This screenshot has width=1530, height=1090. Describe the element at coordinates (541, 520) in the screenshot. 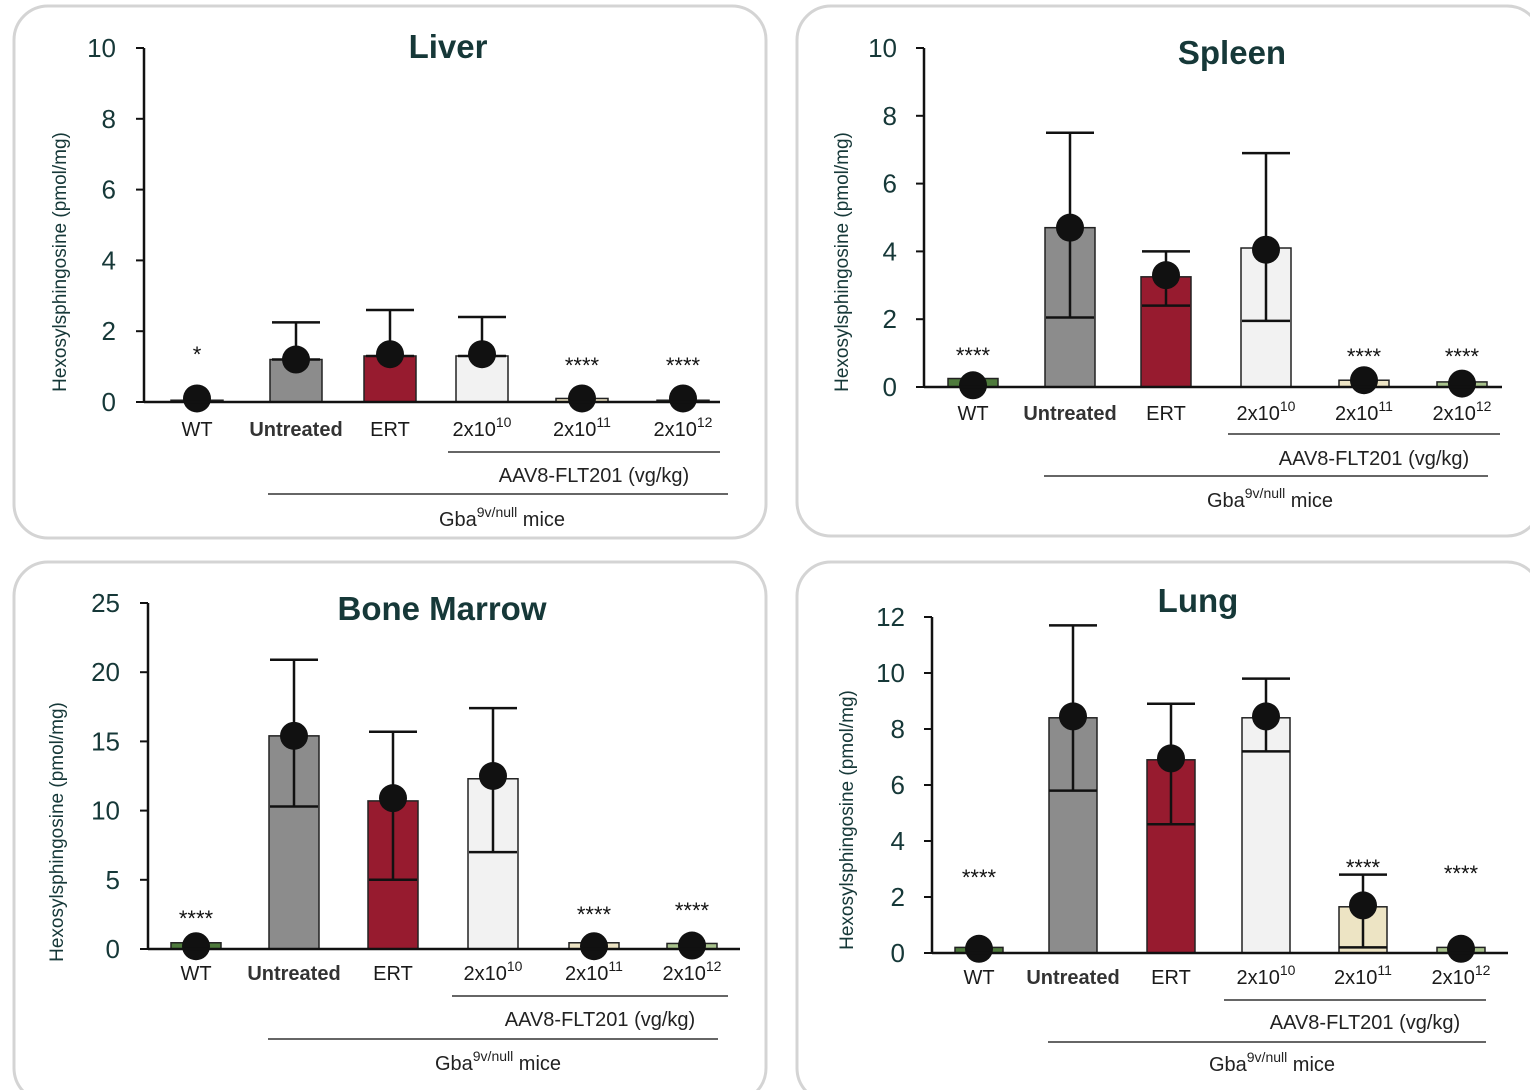

I see `mice-label-tail: mice` at that location.